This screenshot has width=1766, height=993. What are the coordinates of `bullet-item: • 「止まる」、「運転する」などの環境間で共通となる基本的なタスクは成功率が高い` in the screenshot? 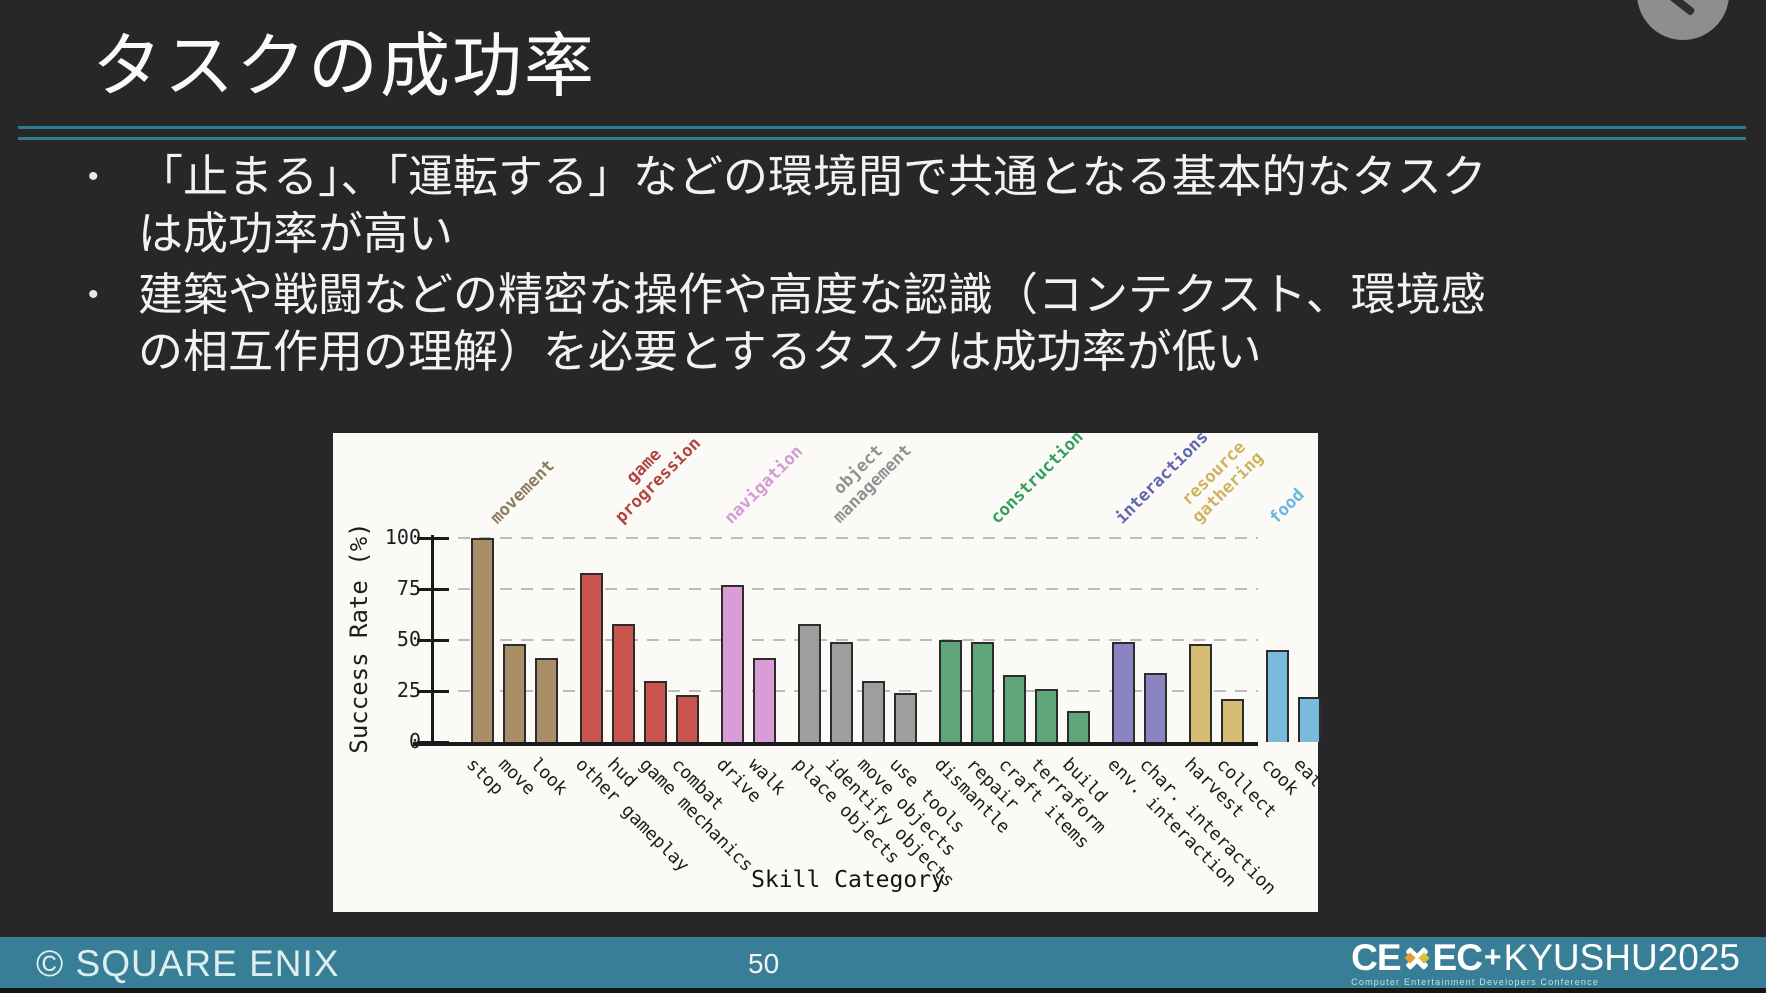 It's located at (788, 205).